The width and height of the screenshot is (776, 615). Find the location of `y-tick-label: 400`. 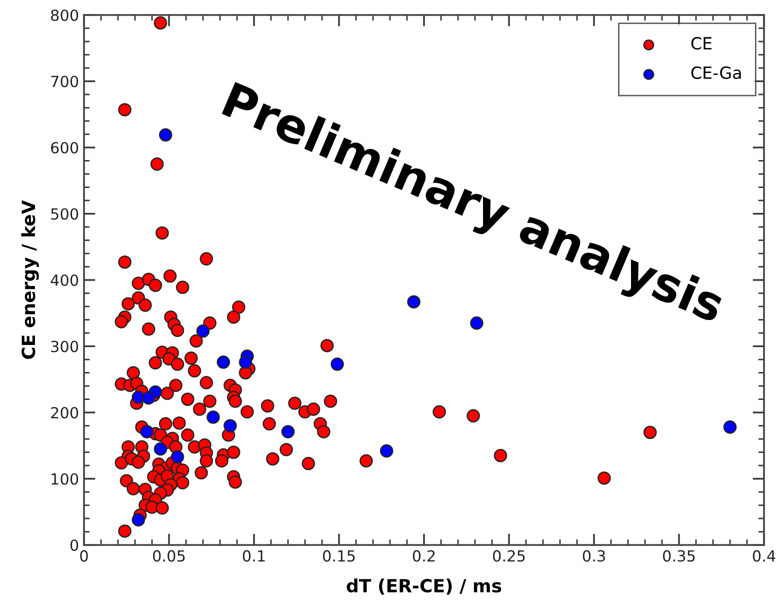

y-tick-label: 400 is located at coordinates (64, 280).